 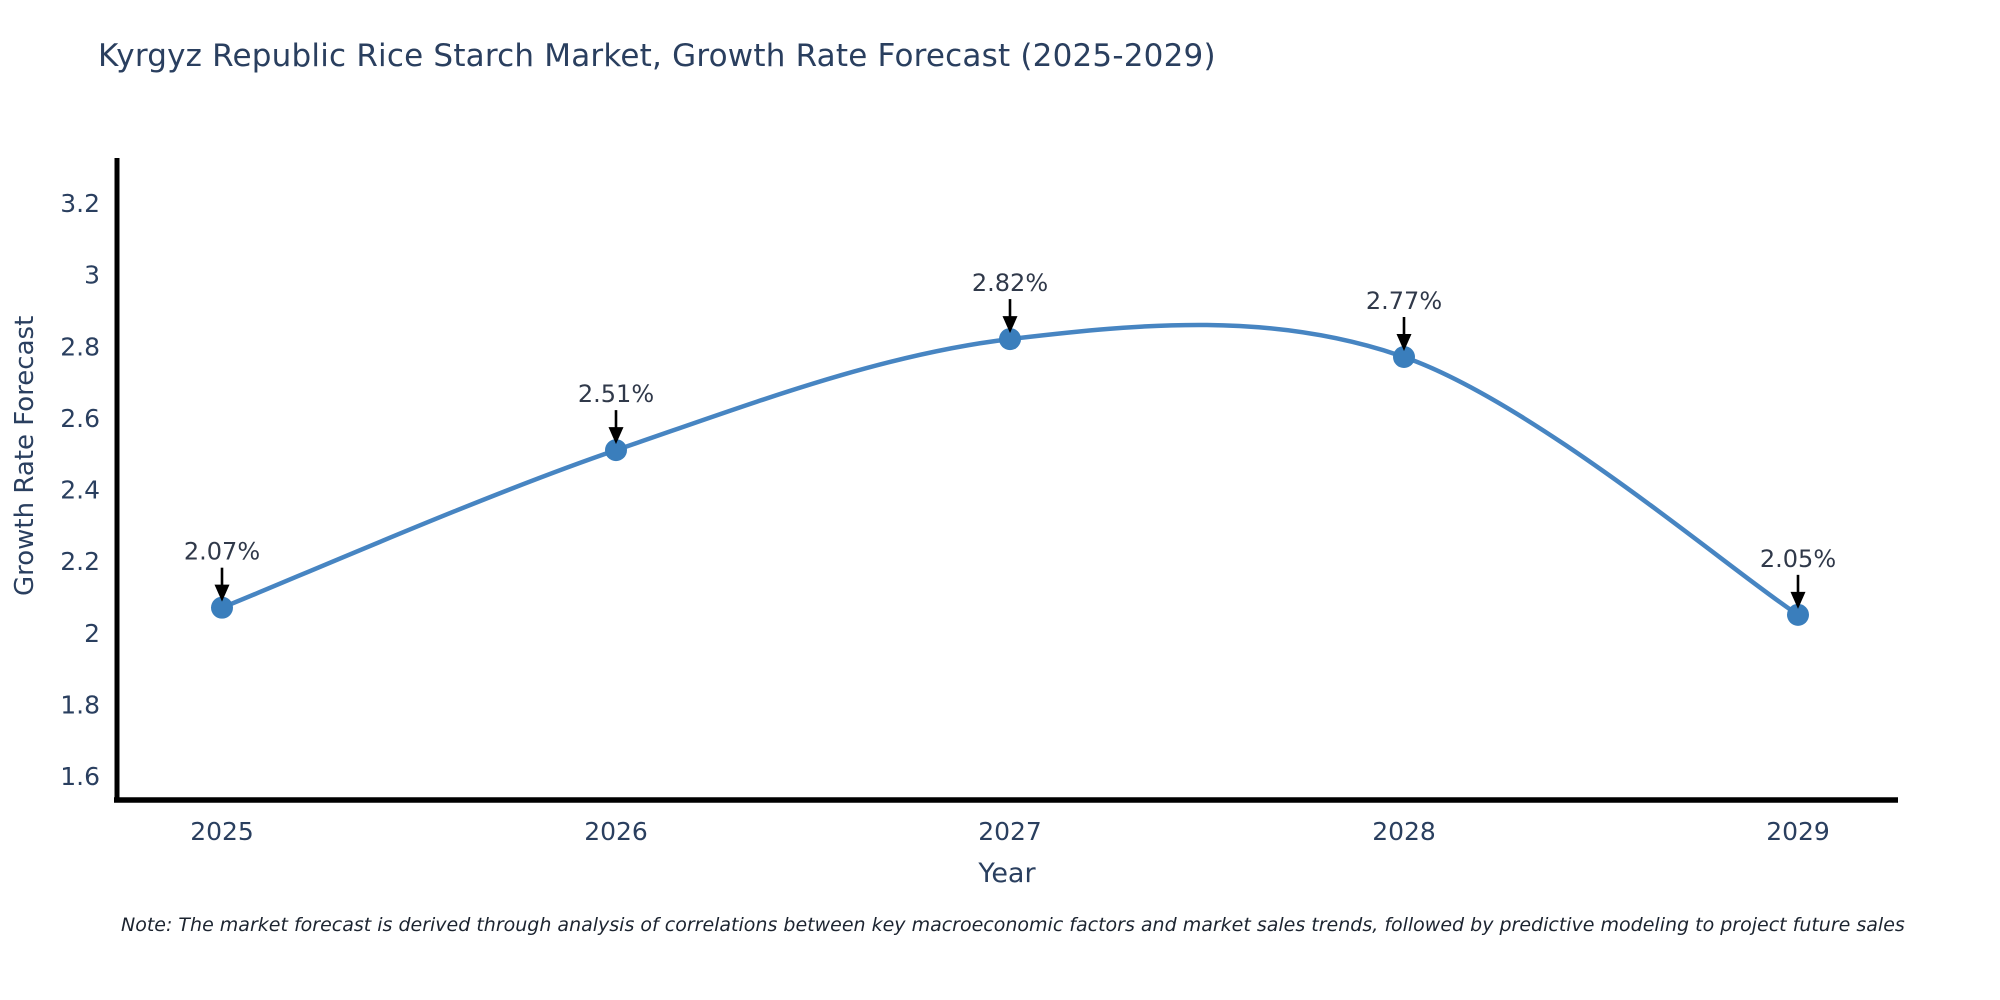 What do you see at coordinates (616, 394) in the screenshot?
I see `data-point-label: 2.51%` at bounding box center [616, 394].